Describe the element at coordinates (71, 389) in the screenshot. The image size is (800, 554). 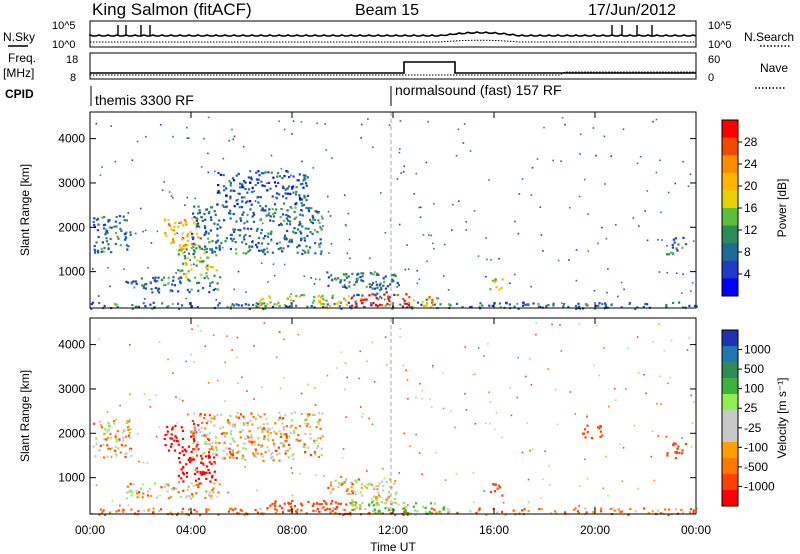
I see `y-tick-label: 3000` at that location.